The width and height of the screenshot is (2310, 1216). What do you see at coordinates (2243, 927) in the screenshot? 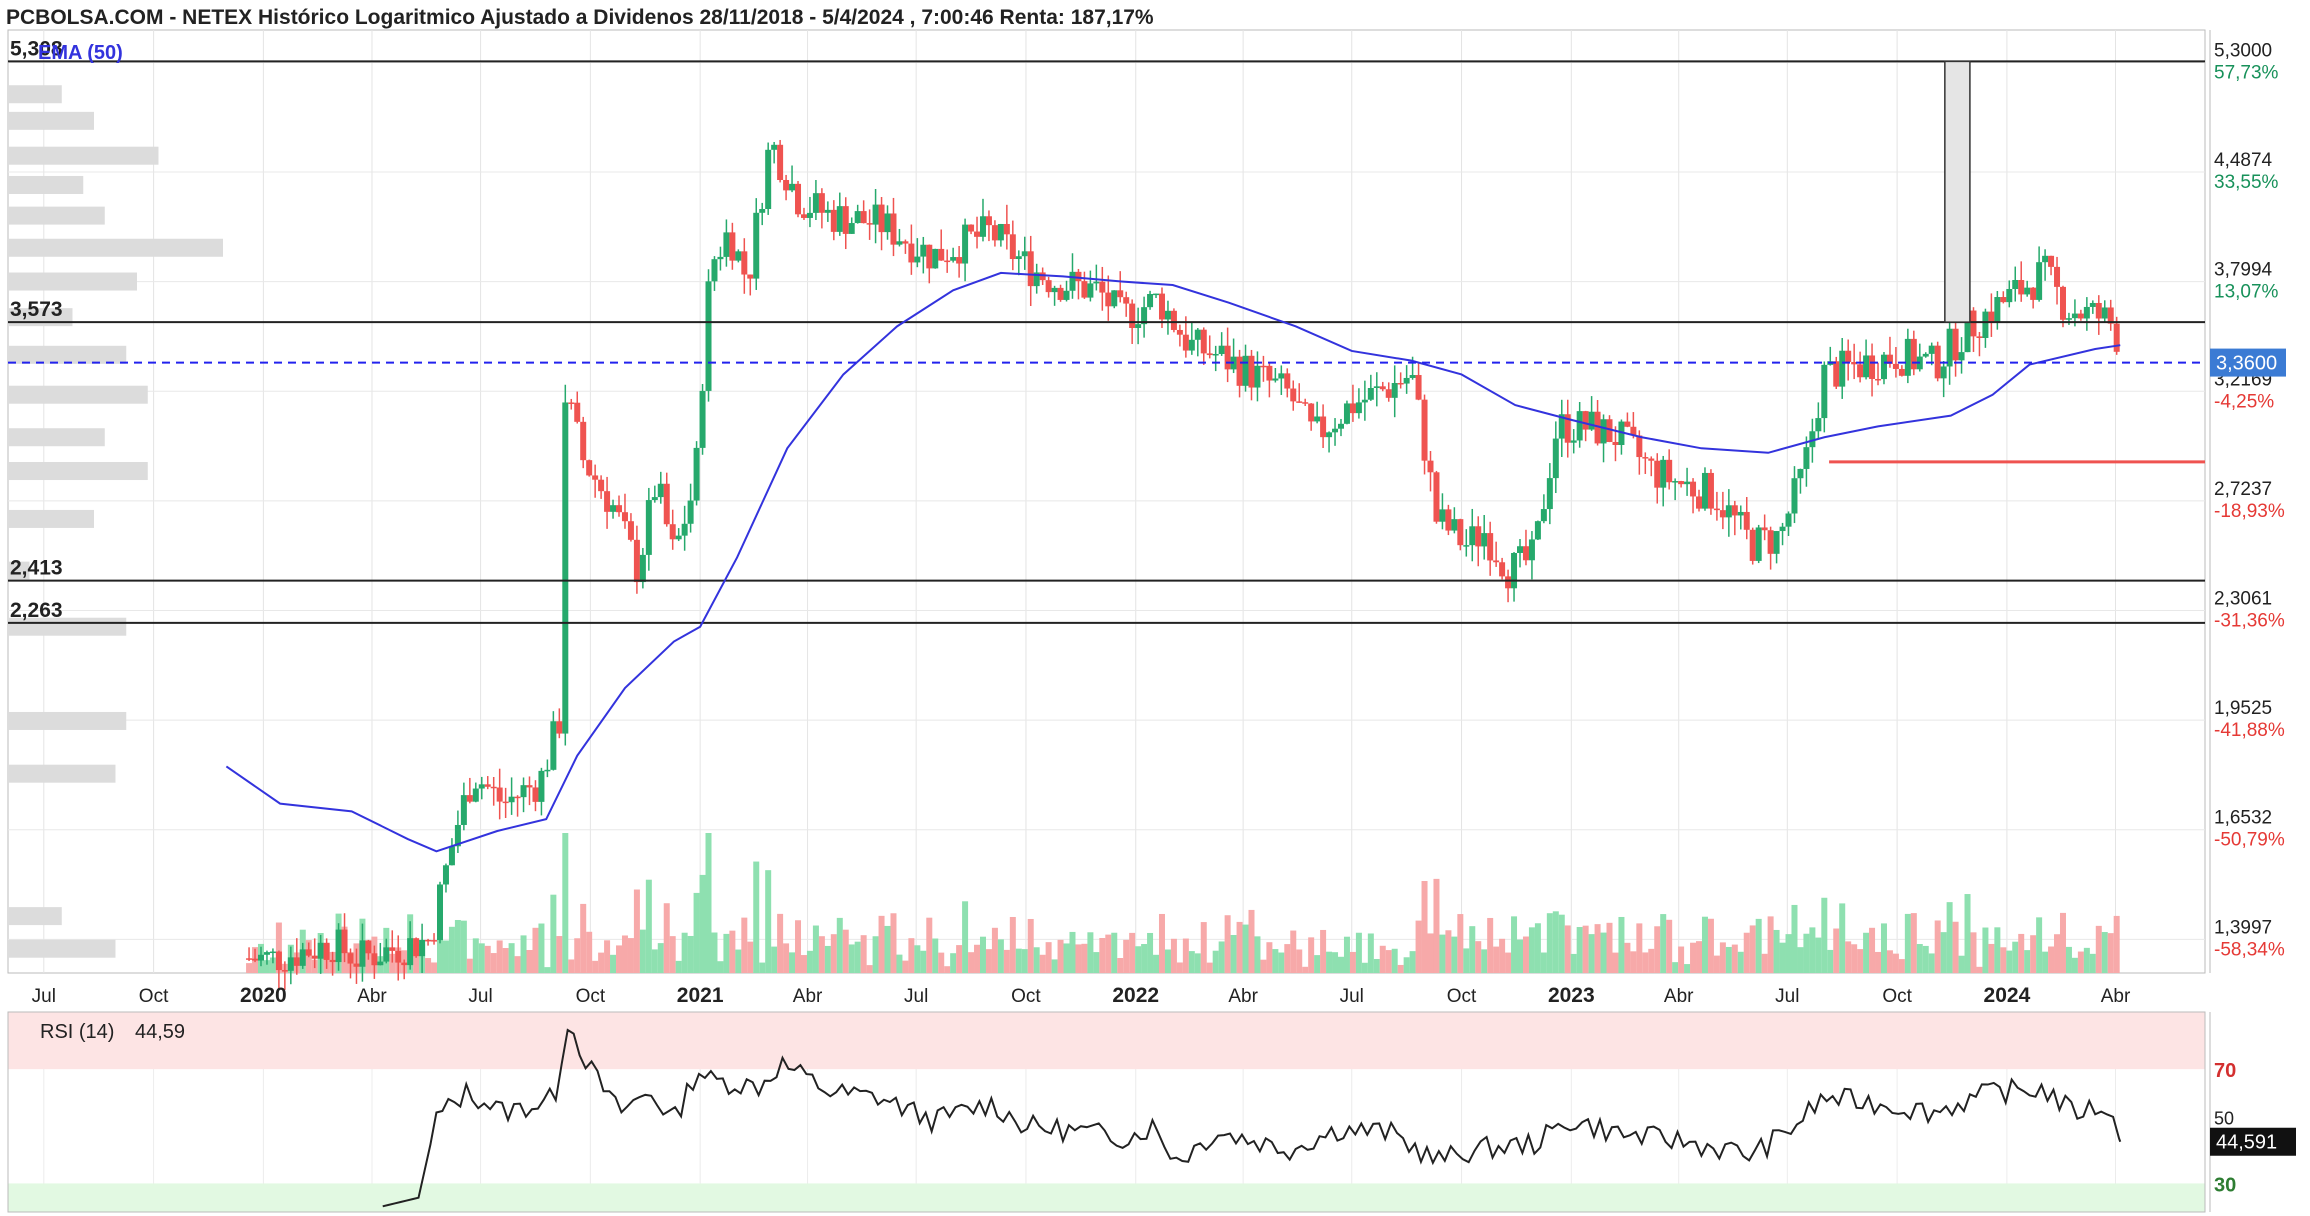
I see `price-axis-value: 1,3997` at bounding box center [2243, 927].